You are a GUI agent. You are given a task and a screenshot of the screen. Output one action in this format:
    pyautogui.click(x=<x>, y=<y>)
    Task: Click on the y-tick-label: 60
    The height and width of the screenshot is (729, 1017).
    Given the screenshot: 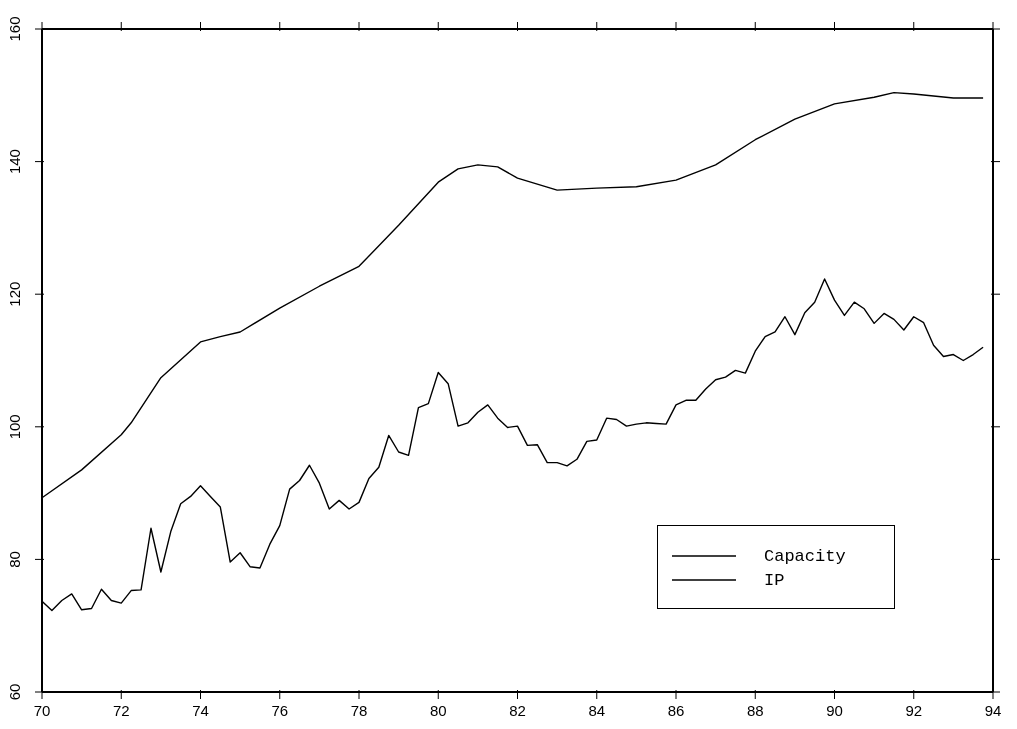 What is the action you would take?
    pyautogui.click(x=14, y=692)
    